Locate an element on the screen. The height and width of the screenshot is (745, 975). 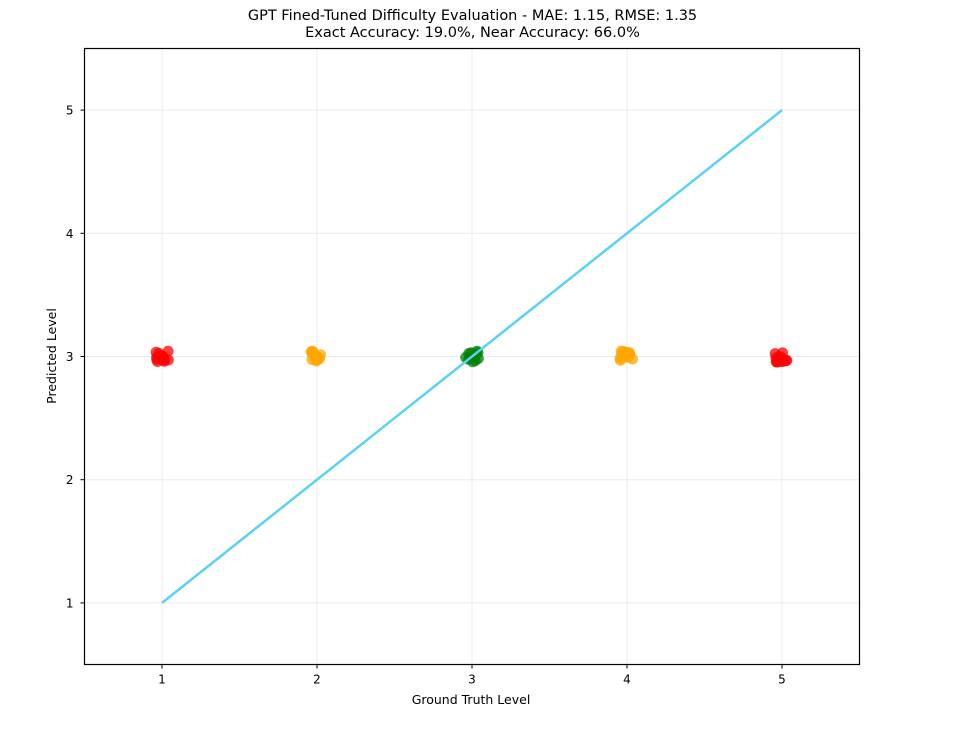
x-tick-label: 2 is located at coordinates (317, 680).